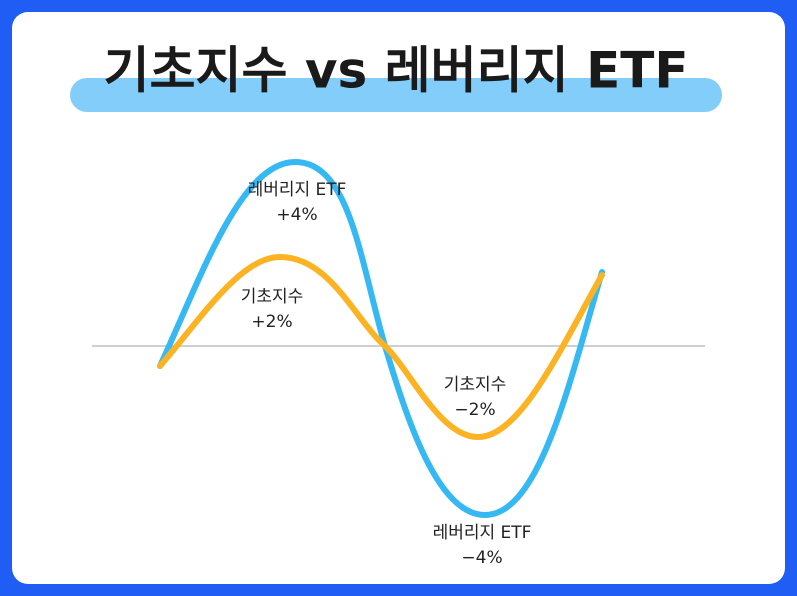 Image resolution: width=797 pixels, height=596 pixels. Describe the element at coordinates (396, 95) in the screenshot. I see `title-highlight` at that location.